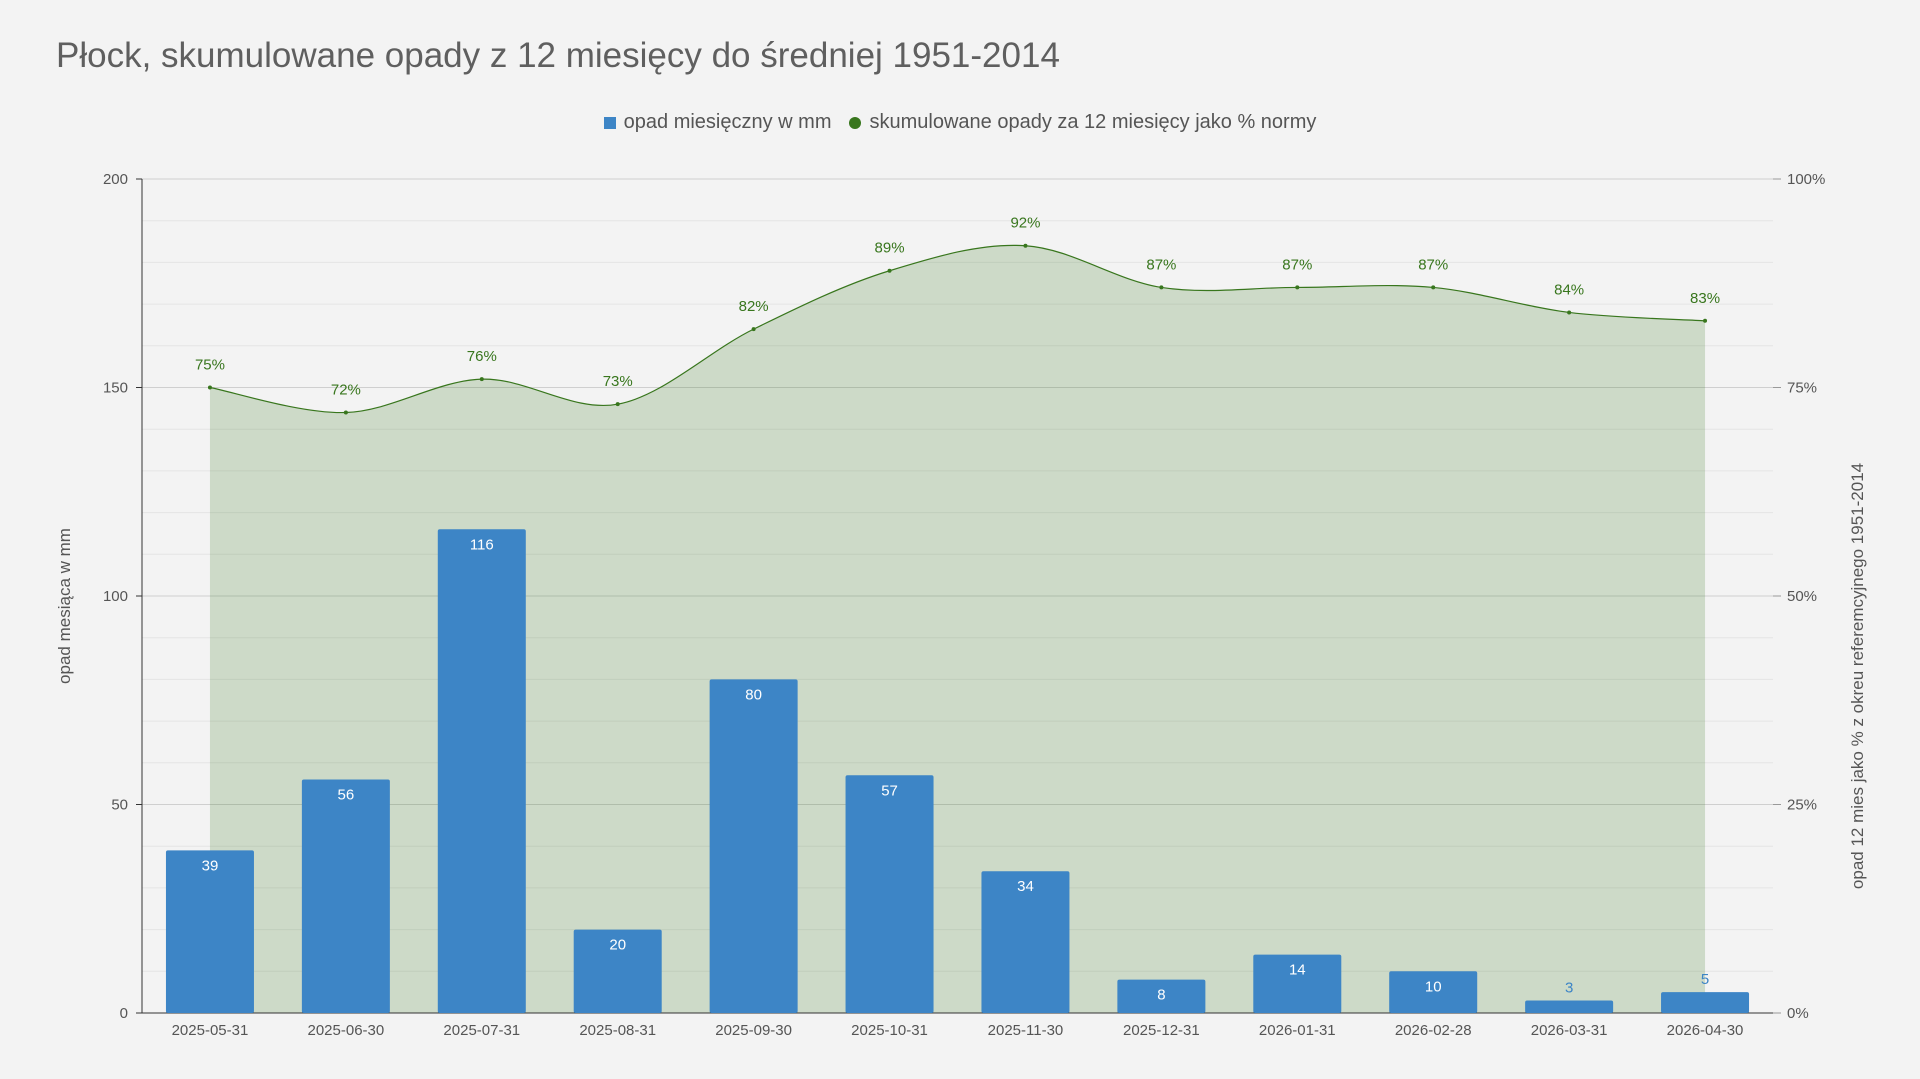  Describe the element at coordinates (1297, 970) in the screenshot. I see `bar-value-label: 14` at that location.